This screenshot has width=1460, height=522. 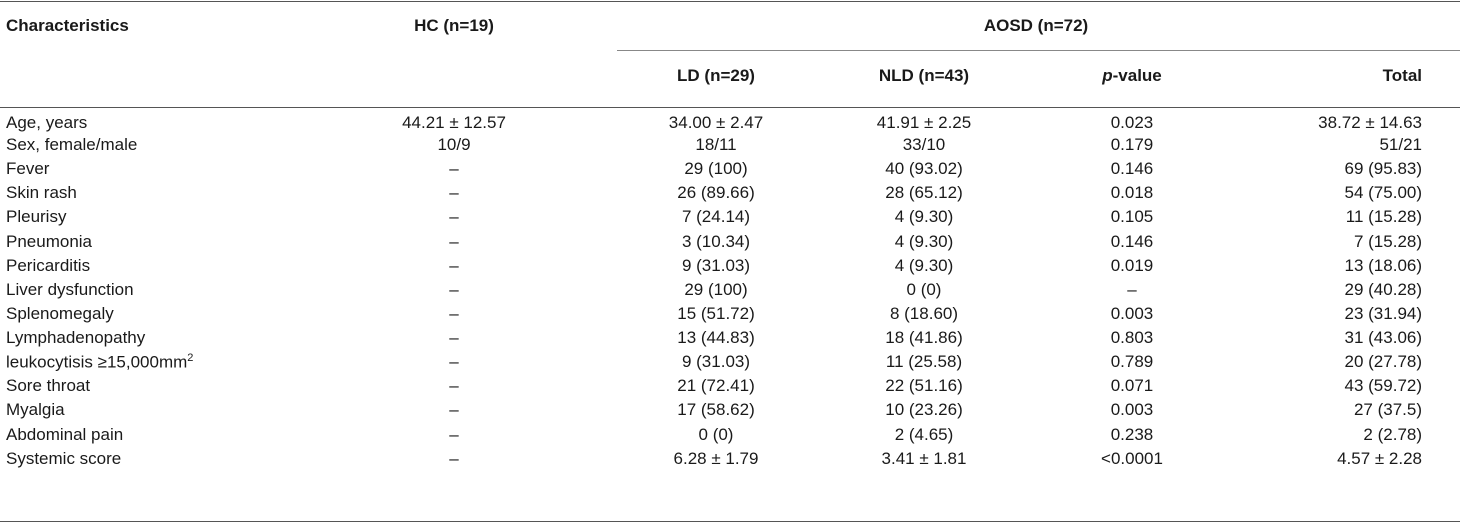 I want to click on cell-hc: 10/9, so click(x=454, y=145).